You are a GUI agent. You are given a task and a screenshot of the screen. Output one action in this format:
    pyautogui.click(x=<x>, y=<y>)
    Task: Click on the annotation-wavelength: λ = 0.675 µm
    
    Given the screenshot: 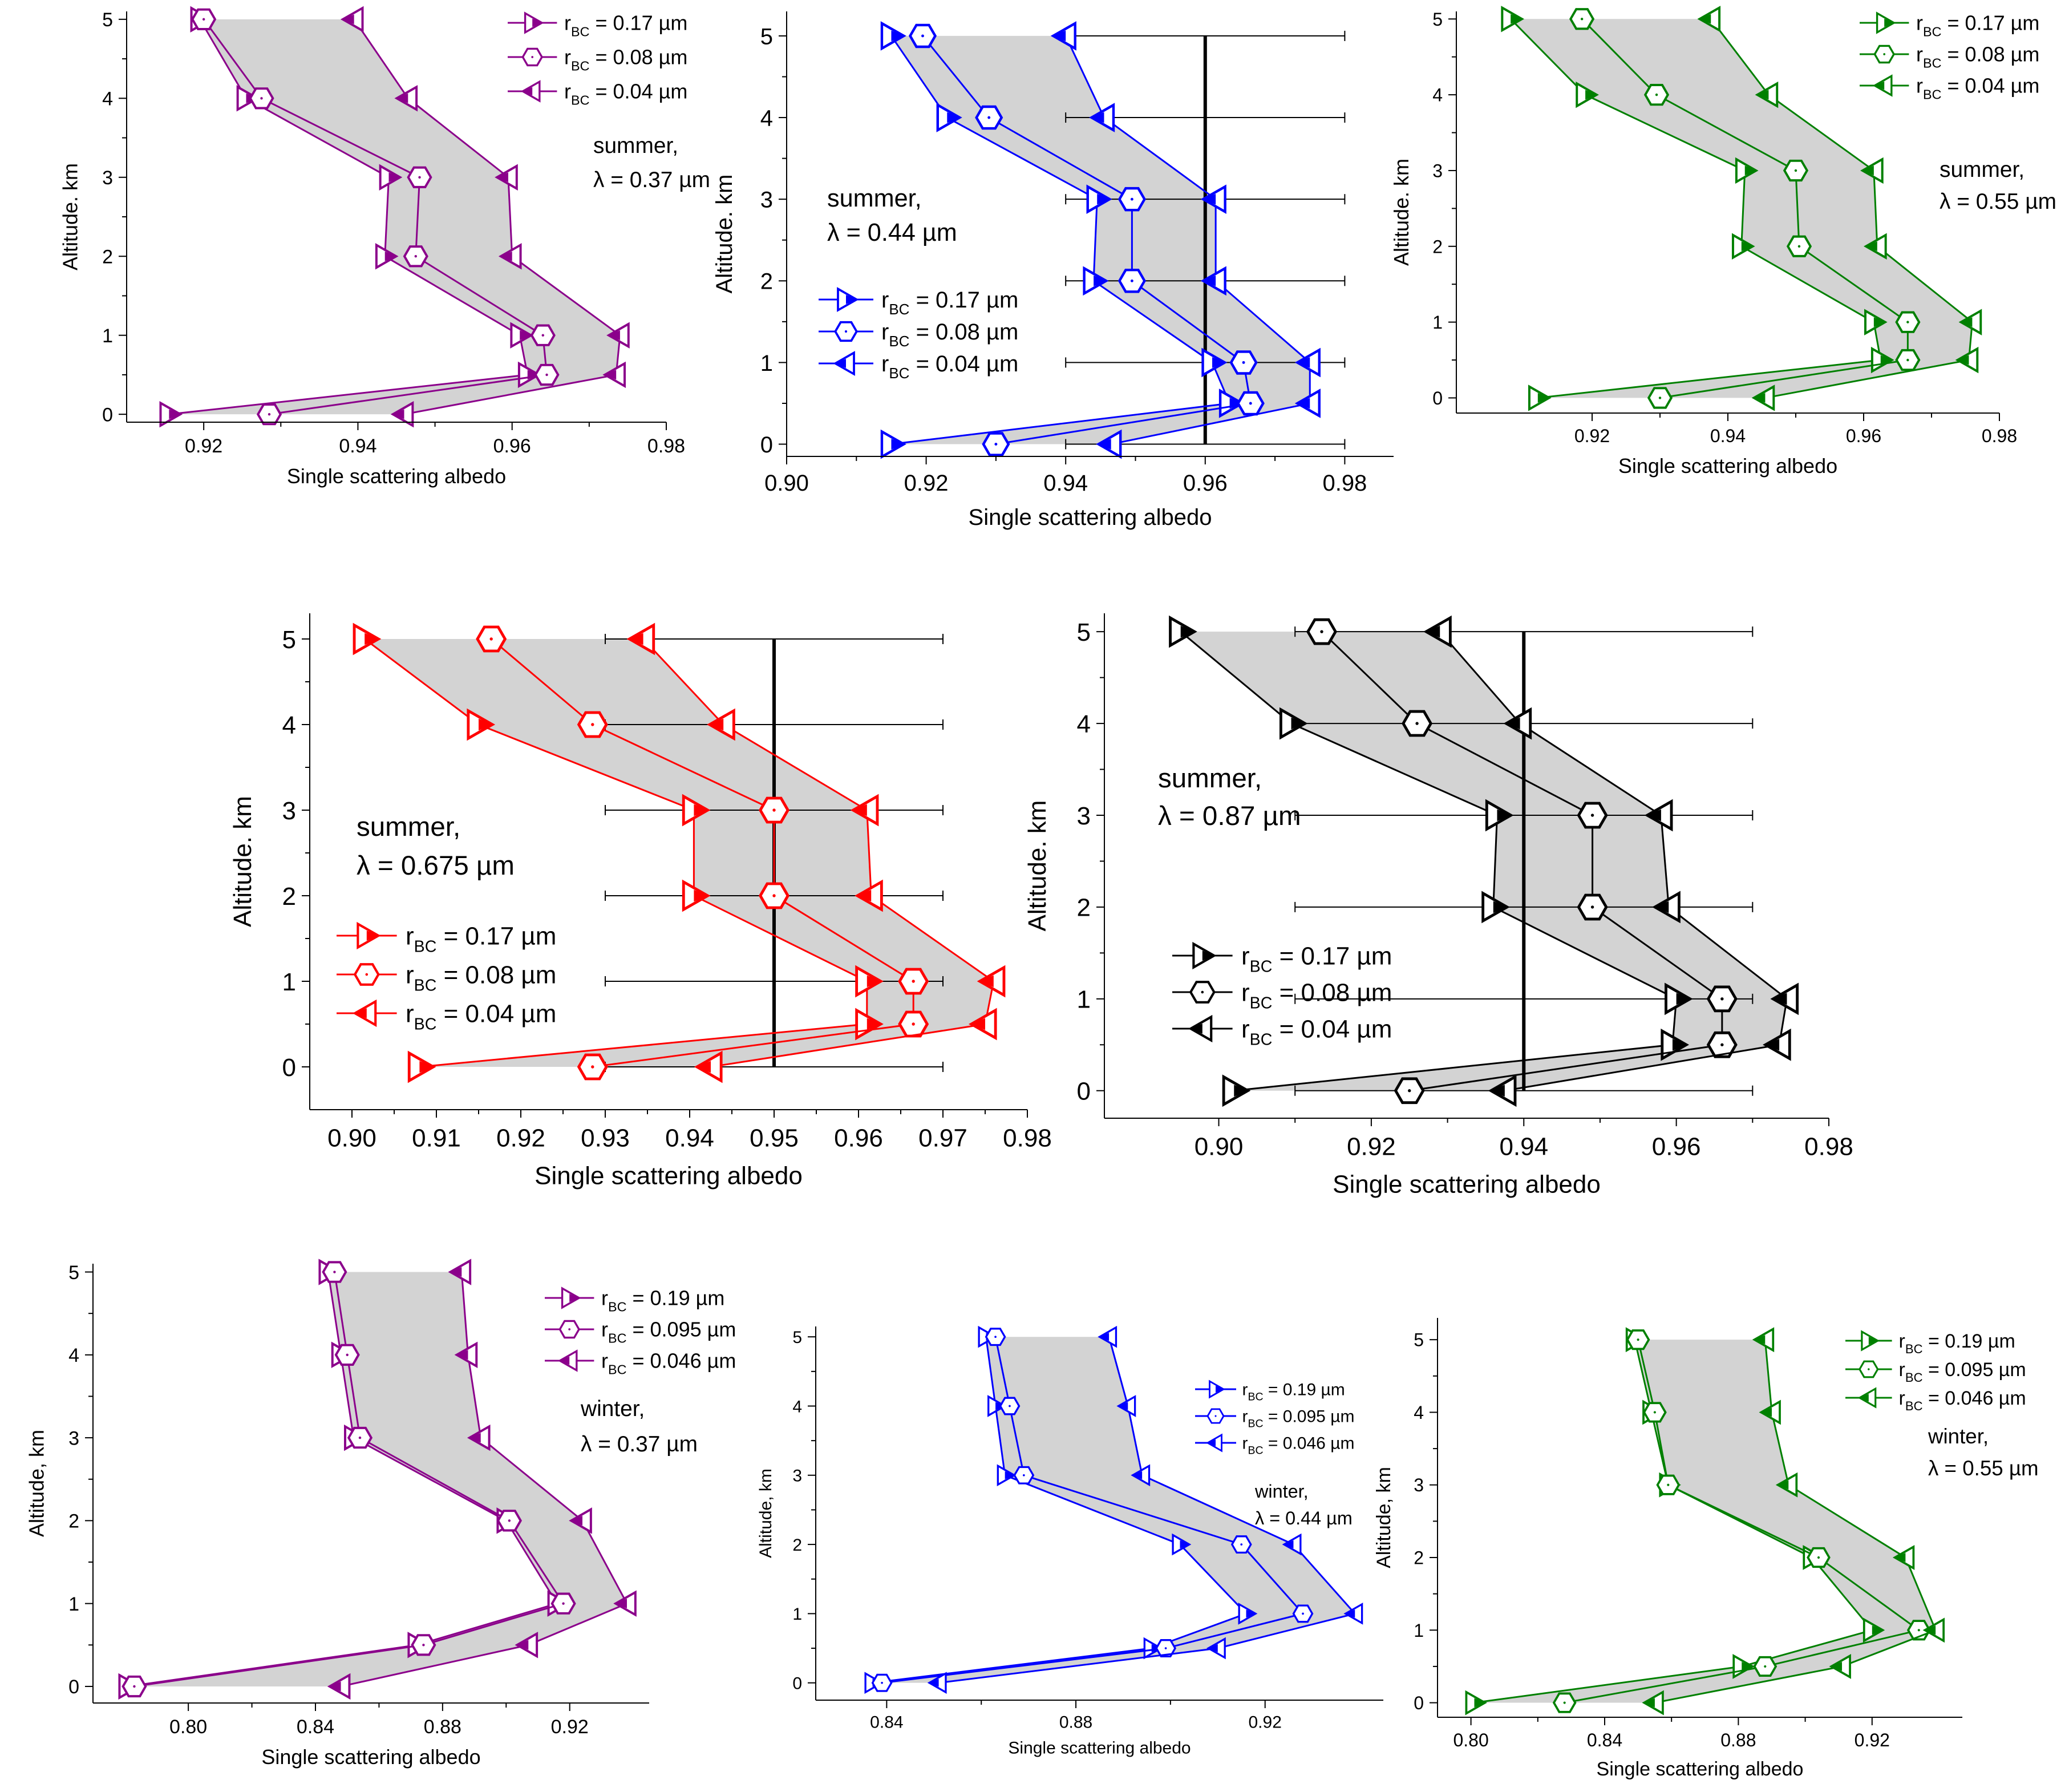 What is the action you would take?
    pyautogui.click(x=436, y=866)
    